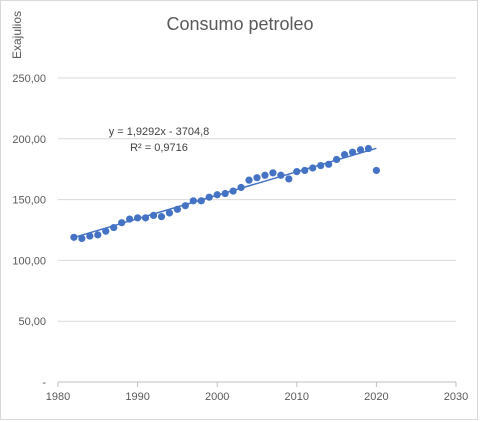 The width and height of the screenshot is (490, 422). I want to click on x-tick-label: 2000, so click(217, 397).